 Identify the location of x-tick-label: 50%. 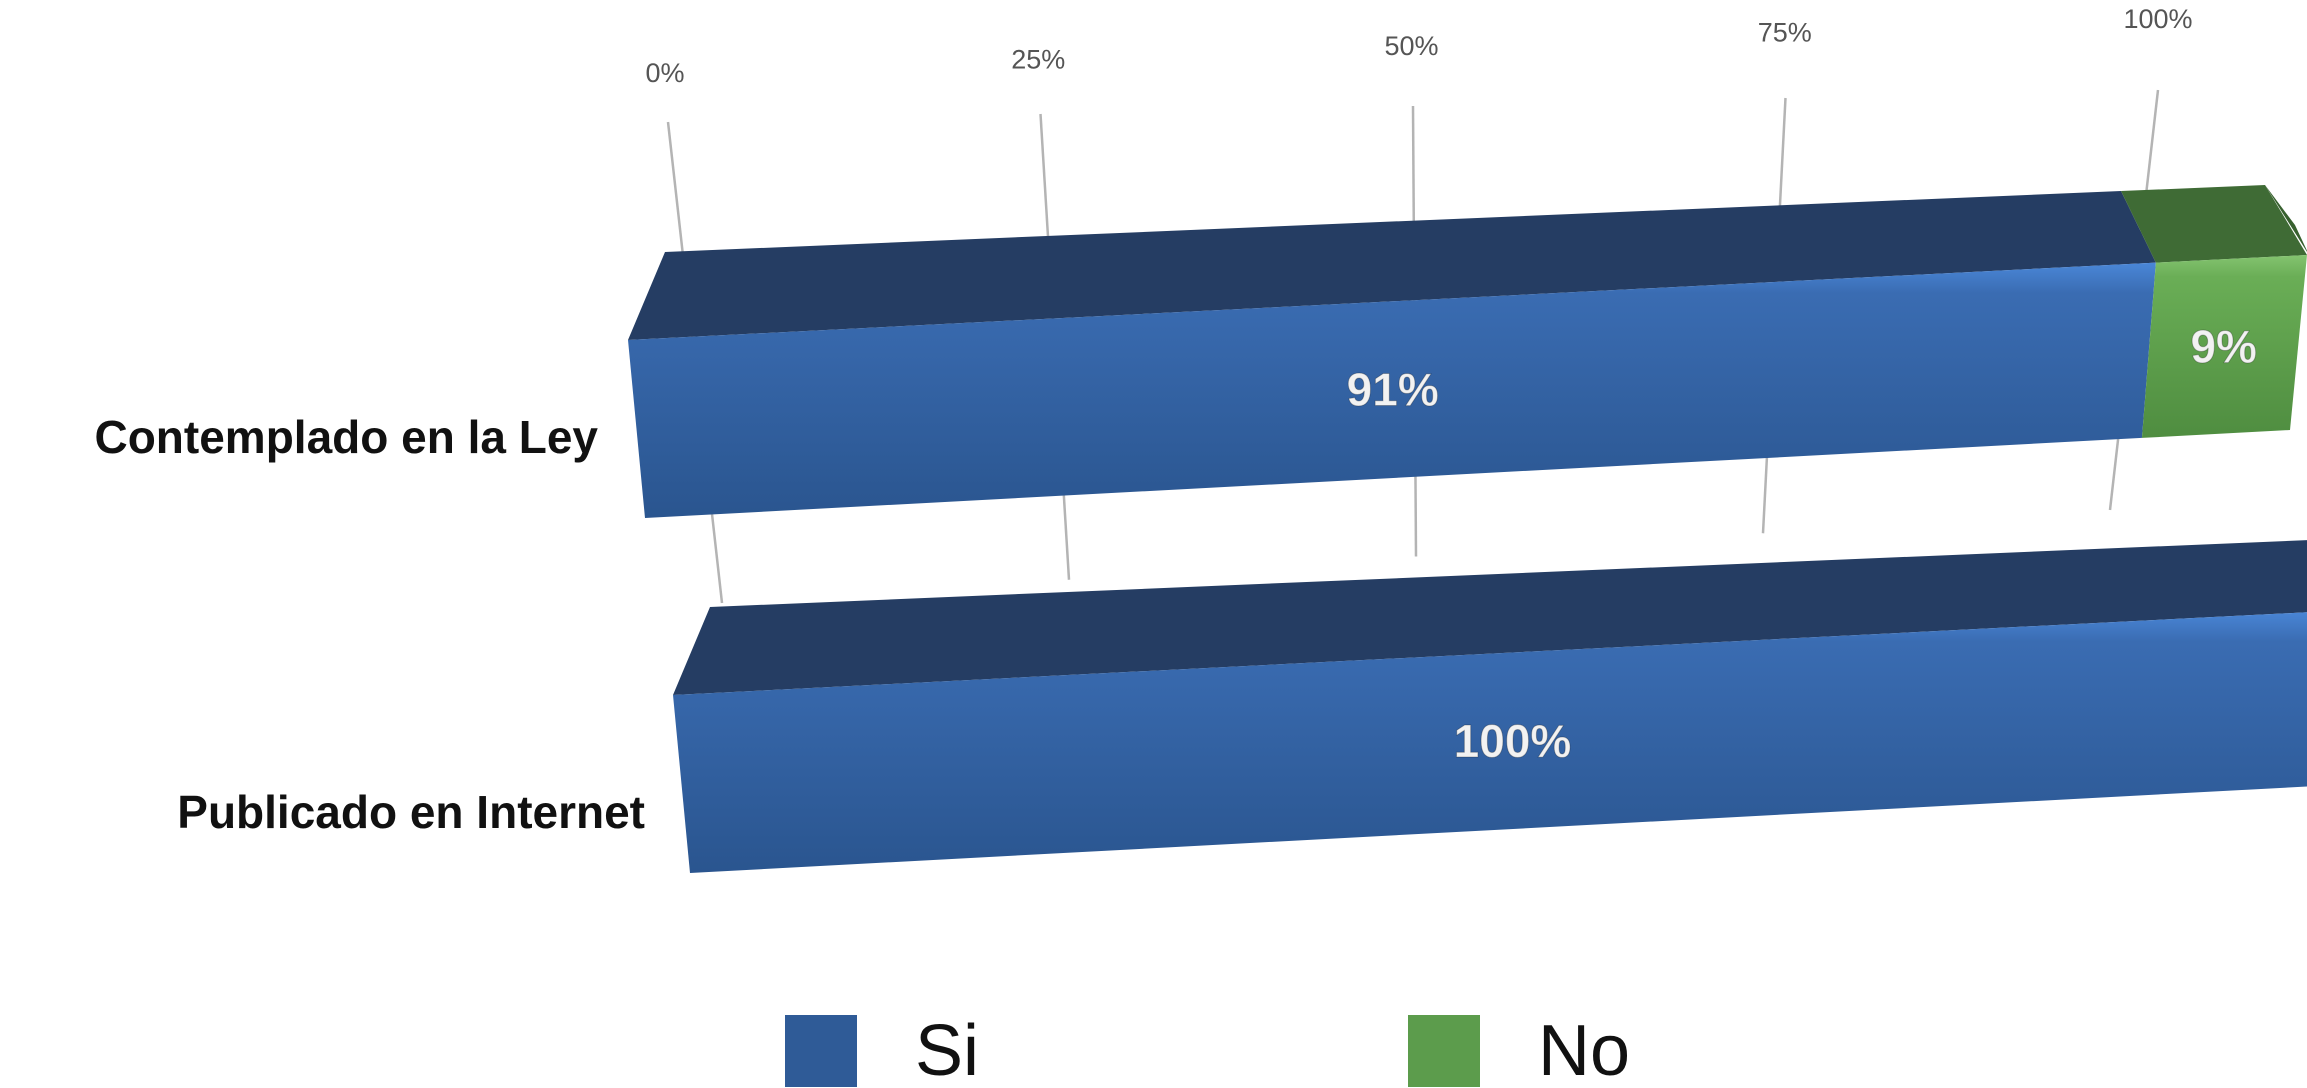
(1411, 46).